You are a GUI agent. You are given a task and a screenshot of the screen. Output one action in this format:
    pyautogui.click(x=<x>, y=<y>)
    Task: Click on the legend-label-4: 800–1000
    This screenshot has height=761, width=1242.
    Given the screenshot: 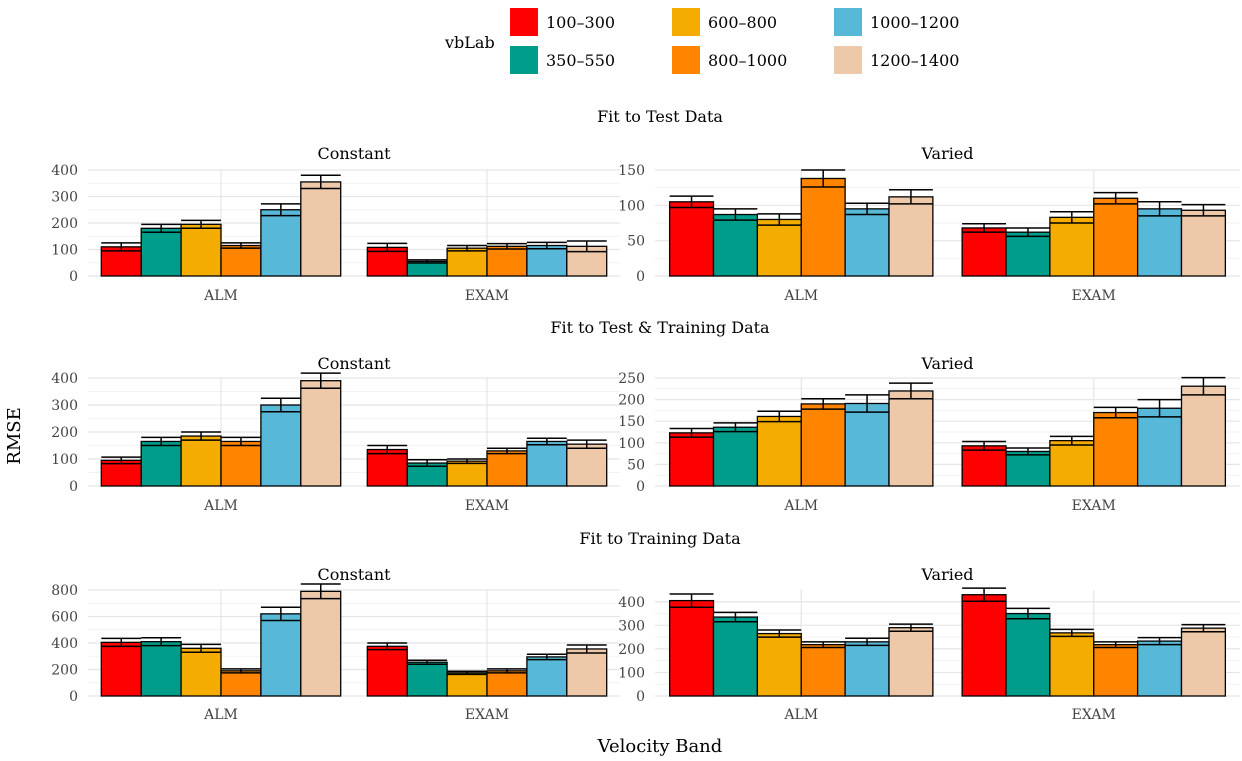 What is the action you would take?
    pyautogui.click(x=747, y=60)
    